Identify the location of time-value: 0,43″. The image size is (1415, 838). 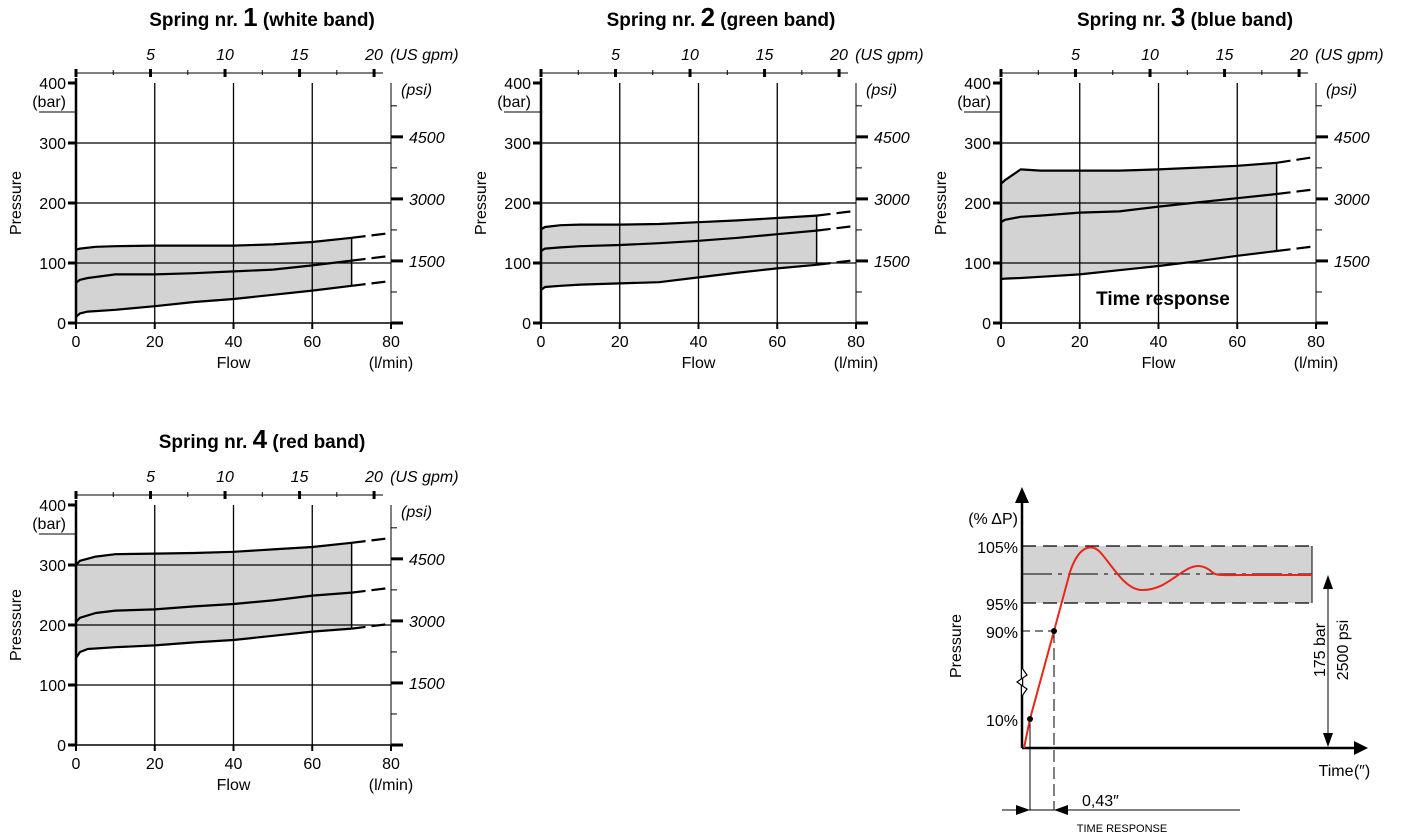
(1100, 801).